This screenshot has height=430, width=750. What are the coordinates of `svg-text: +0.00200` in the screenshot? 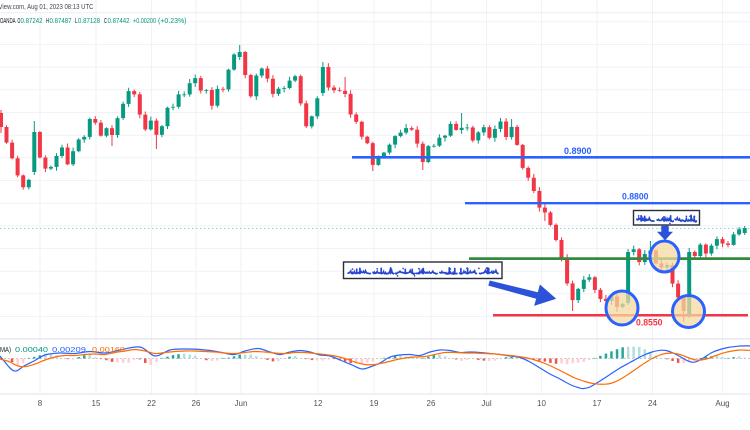 It's located at (144, 20).